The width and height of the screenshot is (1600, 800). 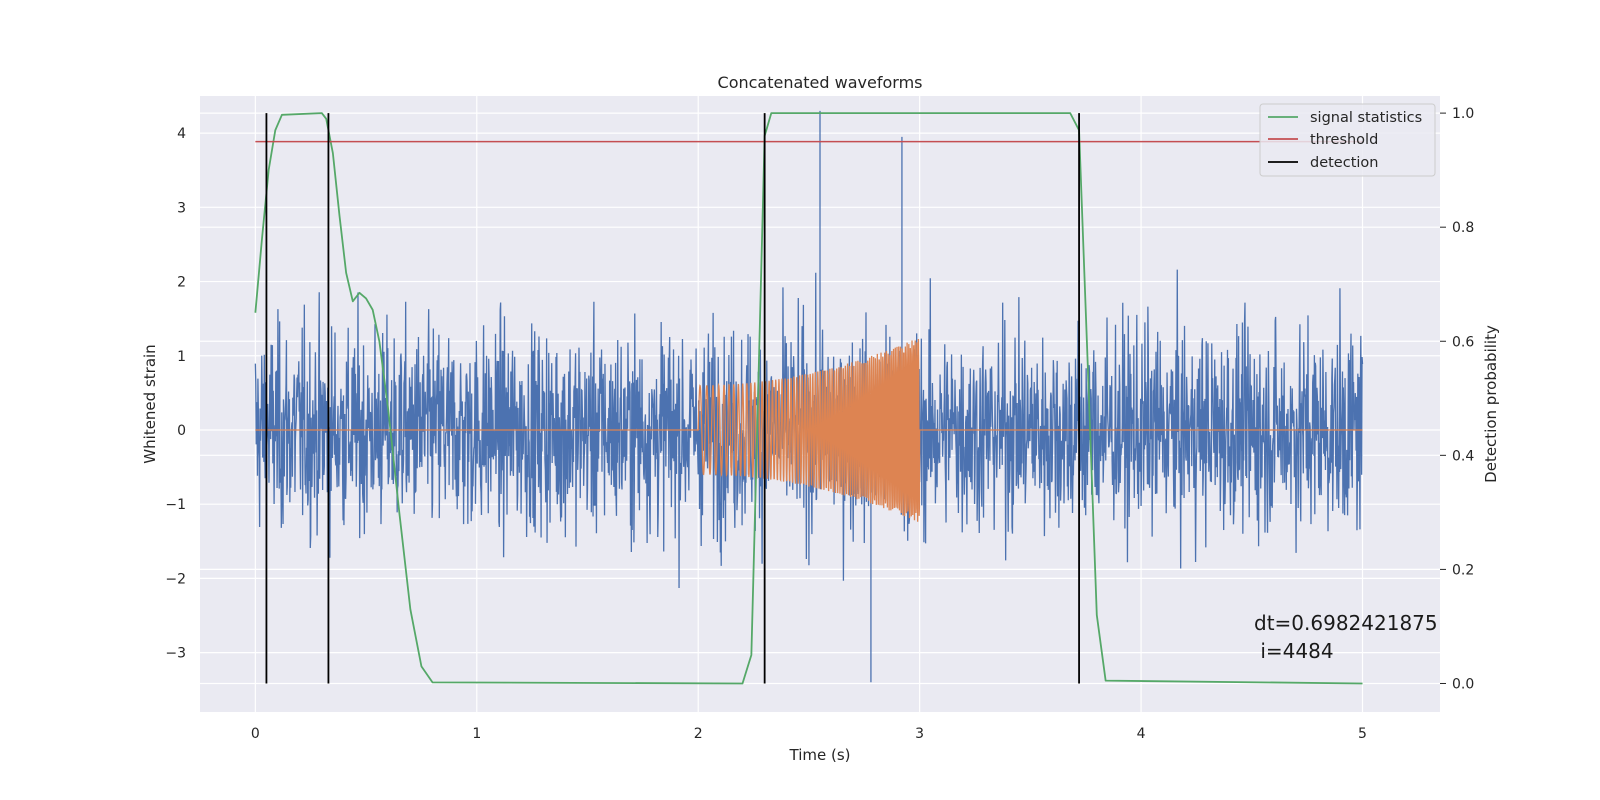 I want to click on x-tick-label: 3, so click(x=919, y=734).